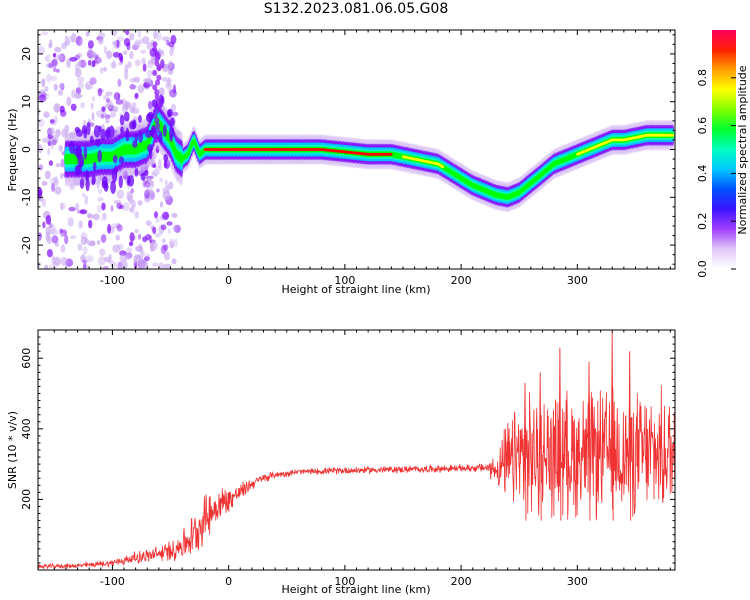 The height and width of the screenshot is (600, 750). What do you see at coordinates (12, 150) in the screenshot?
I see `spectrogram-y-label: Frequency (Hz)` at bounding box center [12, 150].